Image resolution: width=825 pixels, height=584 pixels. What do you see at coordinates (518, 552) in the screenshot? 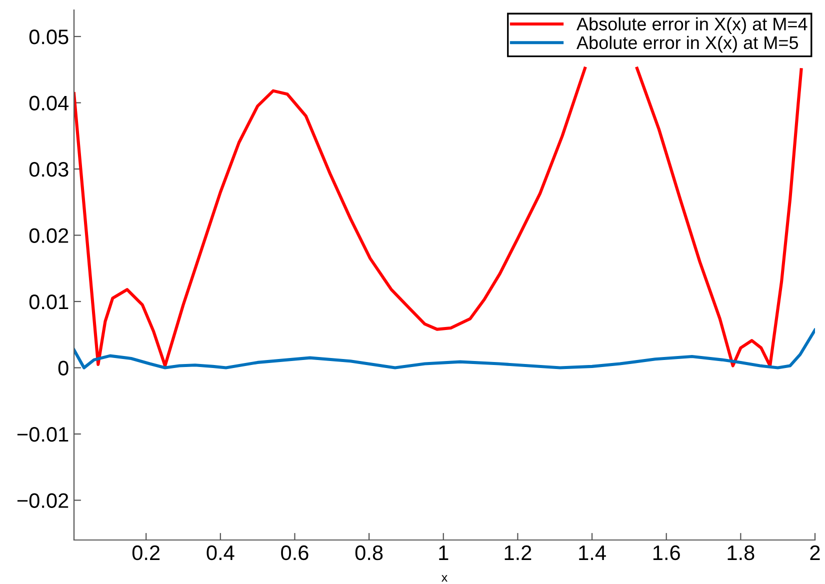
I see `x-tick-label: 1.2` at bounding box center [518, 552].